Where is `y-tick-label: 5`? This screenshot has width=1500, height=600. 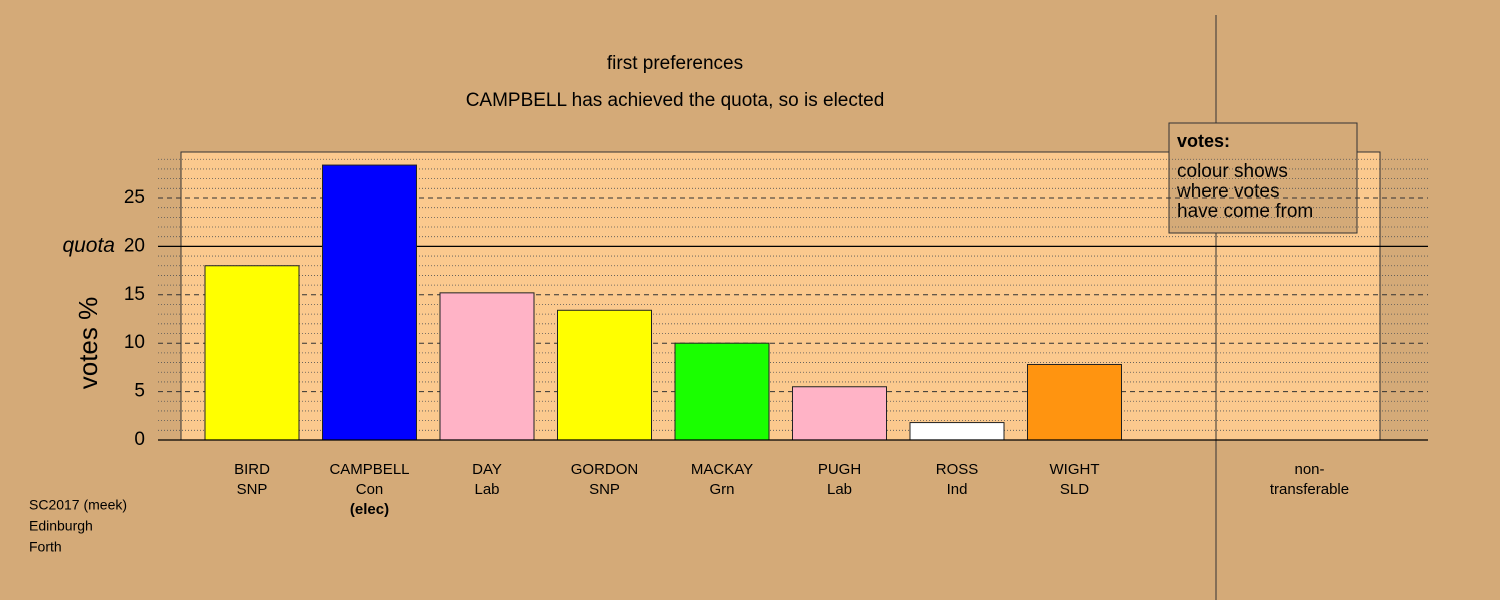 y-tick-label: 5 is located at coordinates (139, 391).